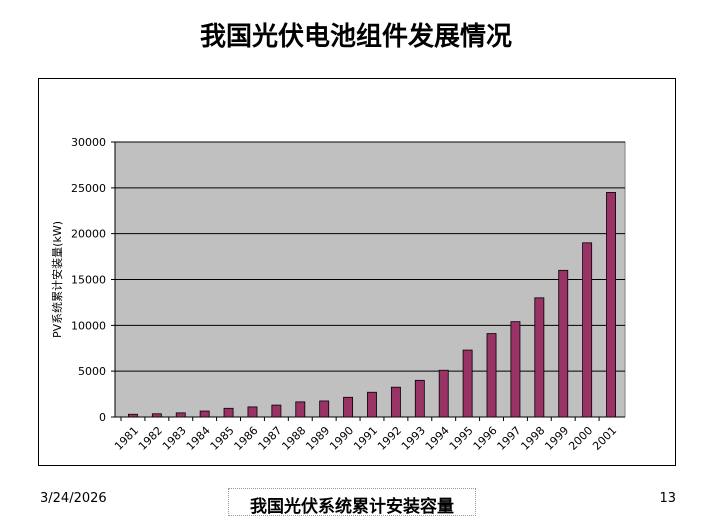  What do you see at coordinates (198, 438) in the screenshot?
I see `x-tick-label: 1984` at bounding box center [198, 438].